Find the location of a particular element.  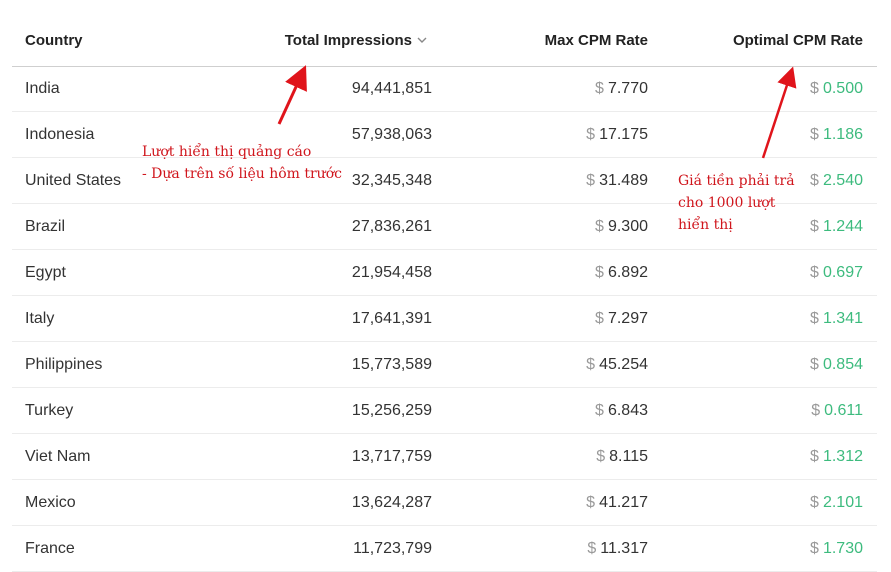

amount: 1.244 is located at coordinates (842, 226).